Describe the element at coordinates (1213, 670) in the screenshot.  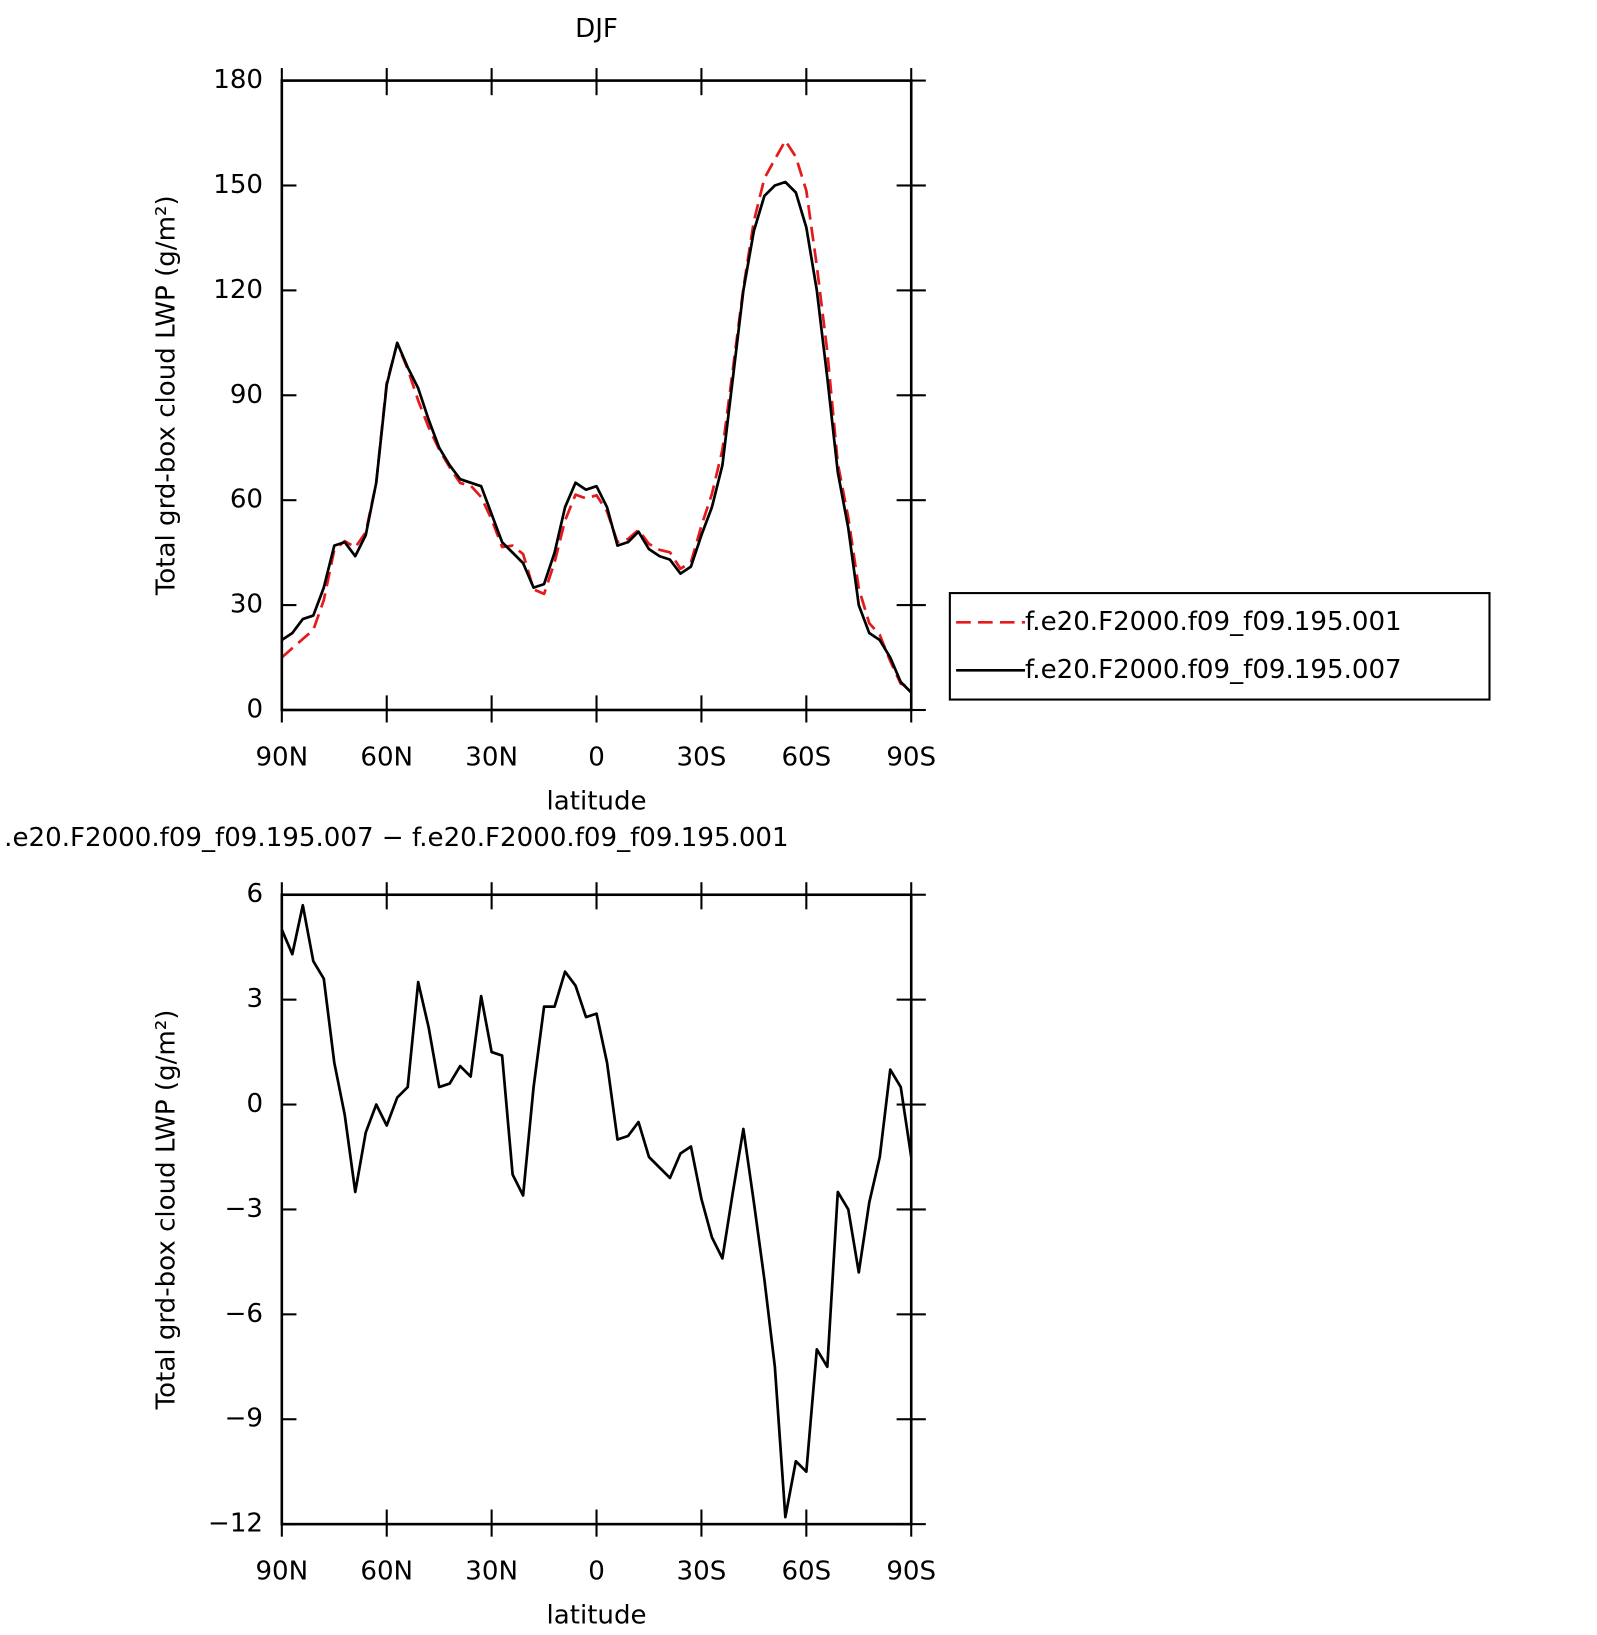
I see `legend-label: f.e20.F2000.f09_f09.195.007` at that location.